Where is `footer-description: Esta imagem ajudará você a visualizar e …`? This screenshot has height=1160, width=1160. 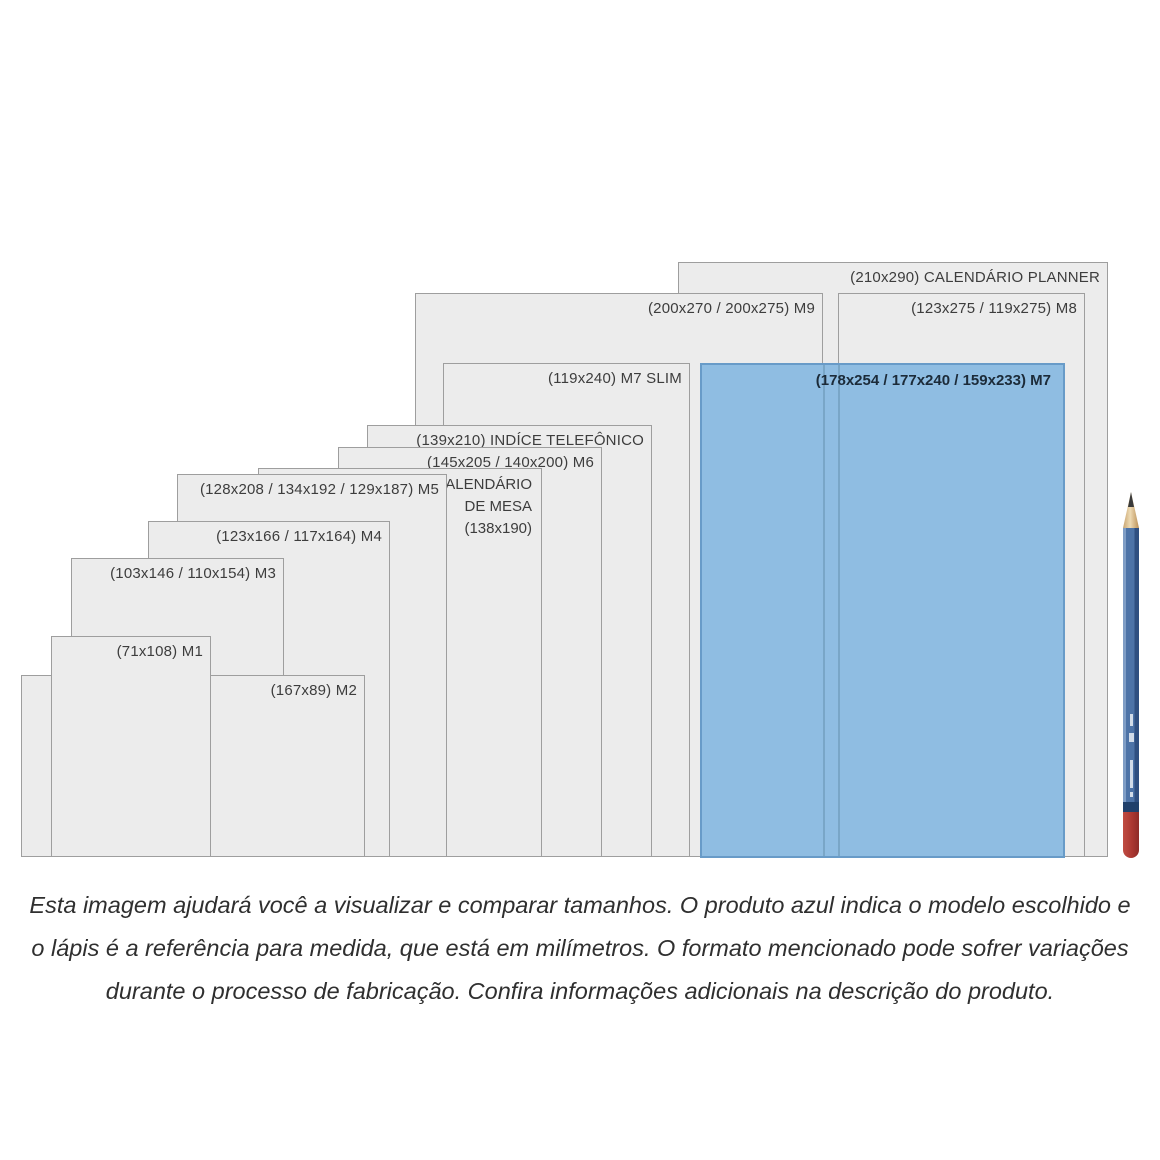
footer-description: Esta imagem ajudará você a visualizar e … is located at coordinates (580, 948).